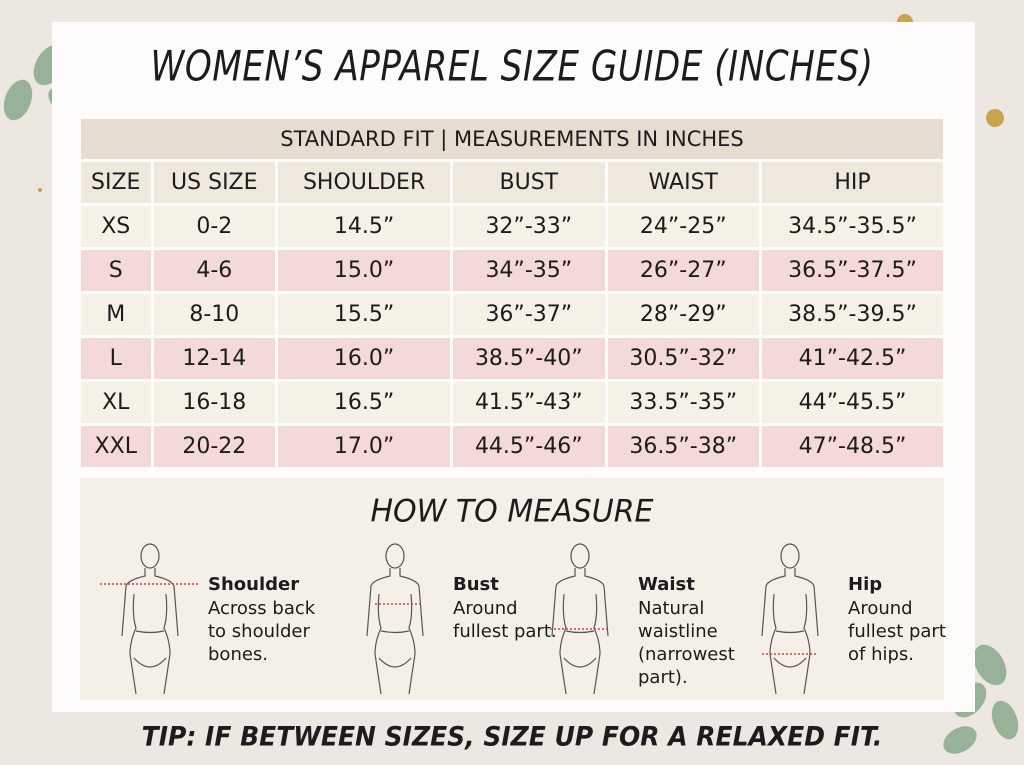  What do you see at coordinates (254, 584) in the screenshot?
I see `measure-label: Shoulder` at bounding box center [254, 584].